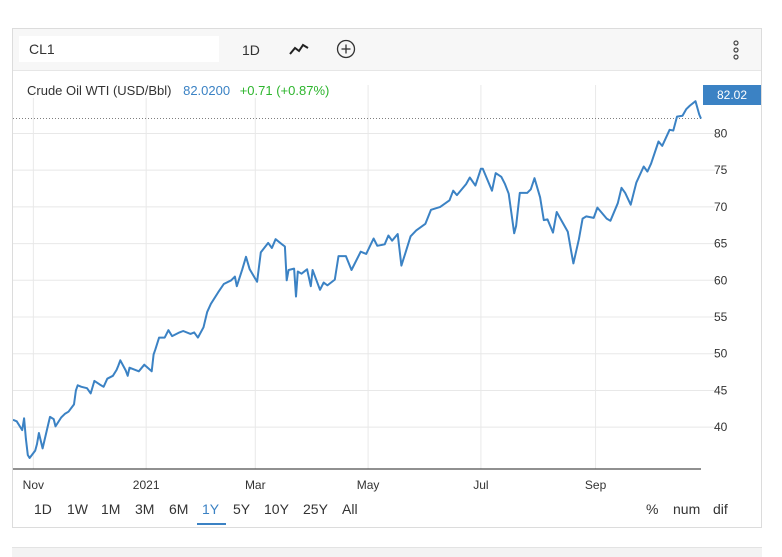  What do you see at coordinates (284, 90) in the screenshot?
I see `legend-price-change: +0.71 (+0.87%)` at bounding box center [284, 90].